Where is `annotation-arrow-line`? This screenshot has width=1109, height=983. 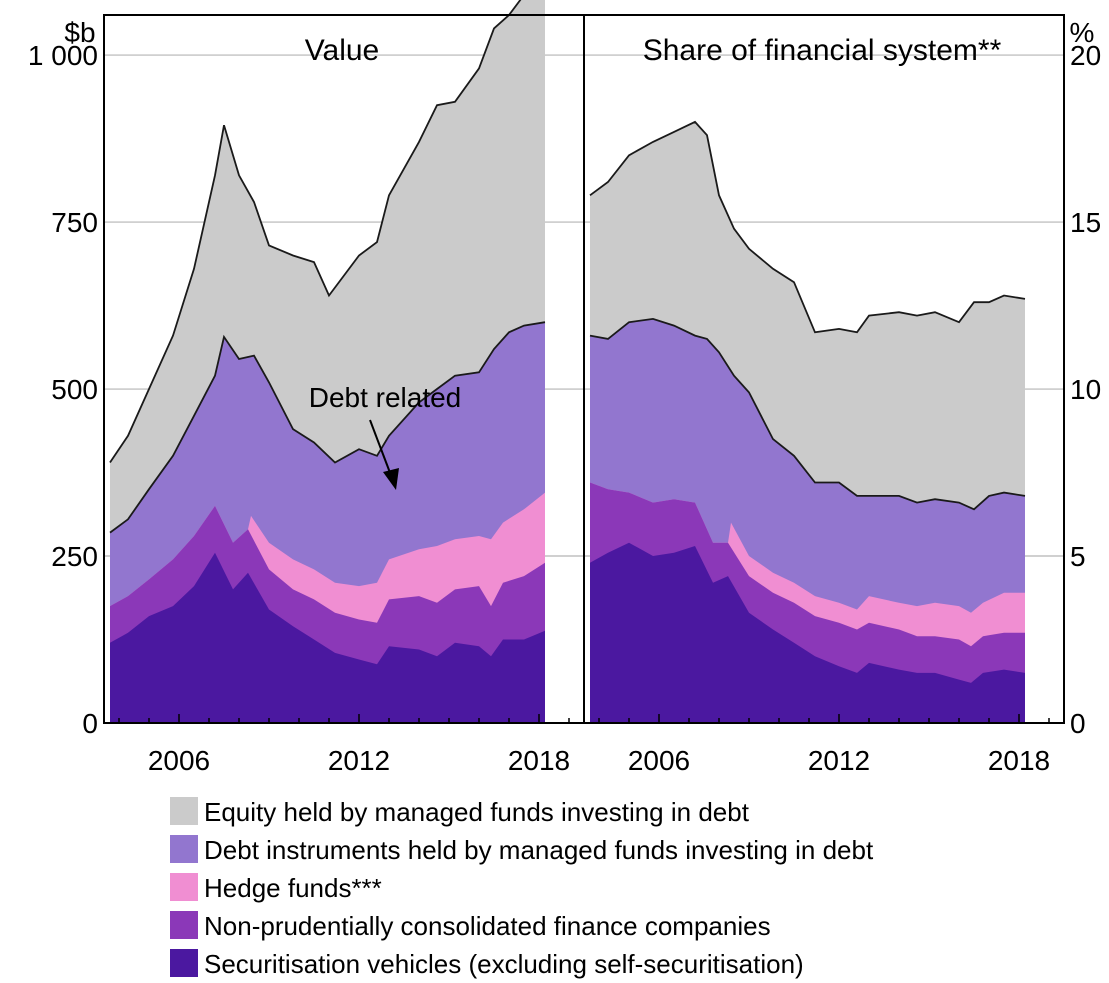 annotation-arrow-line is located at coordinates (381, 449).